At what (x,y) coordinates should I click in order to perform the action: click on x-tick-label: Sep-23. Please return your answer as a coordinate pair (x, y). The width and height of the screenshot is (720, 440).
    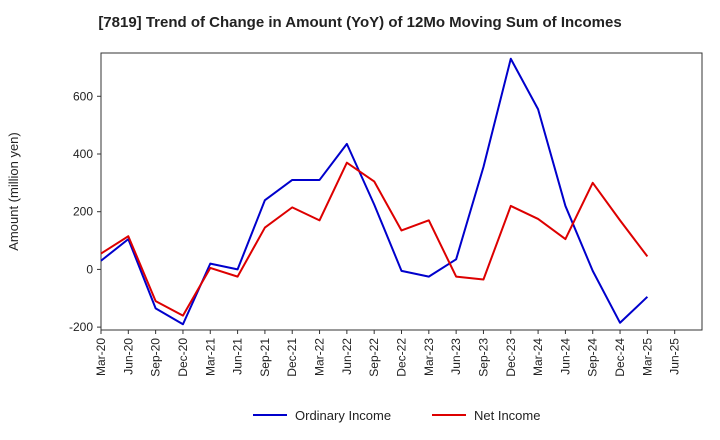
    Looking at the image, I should click on (483, 357).